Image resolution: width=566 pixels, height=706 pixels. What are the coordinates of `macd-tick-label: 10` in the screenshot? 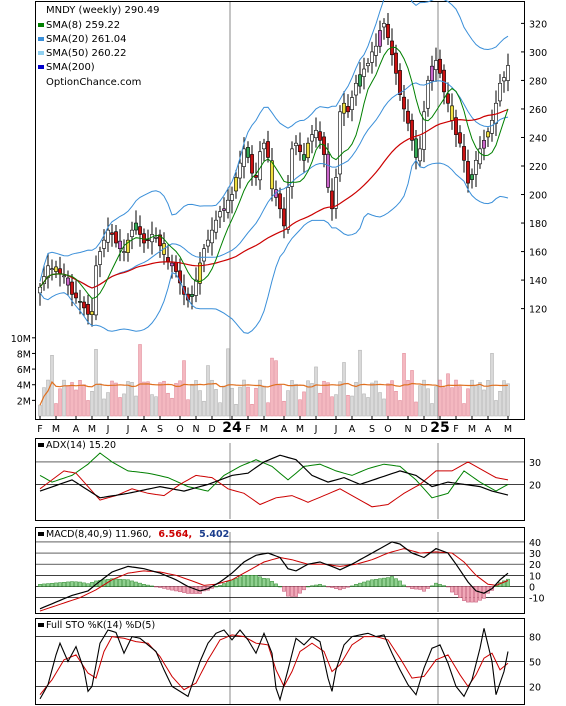 It's located at (535, 576).